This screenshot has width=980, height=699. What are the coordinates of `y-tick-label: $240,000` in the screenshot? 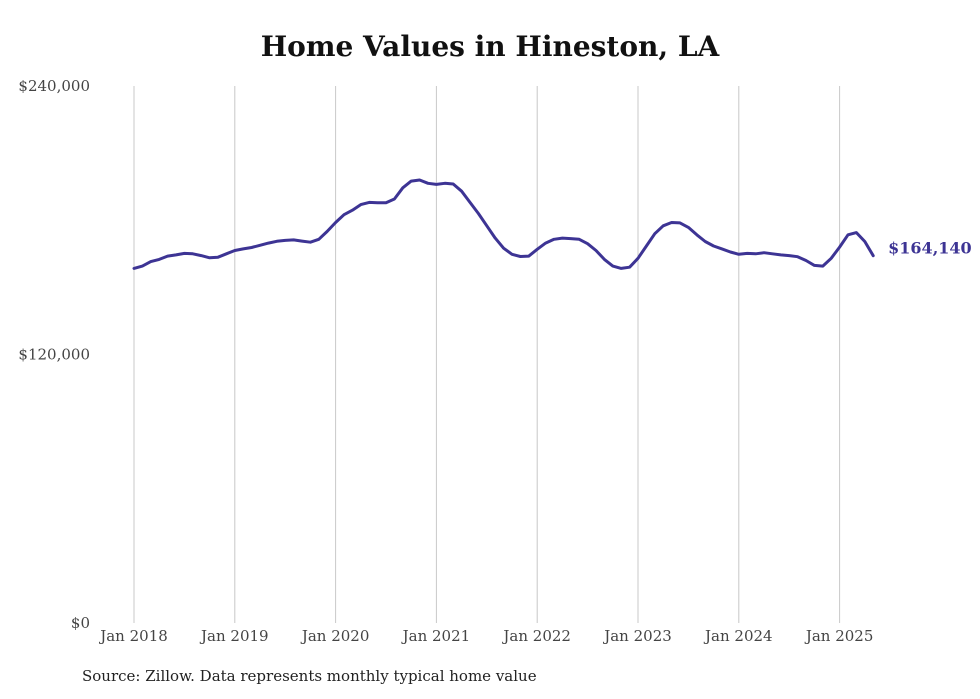 It's located at (54, 86).